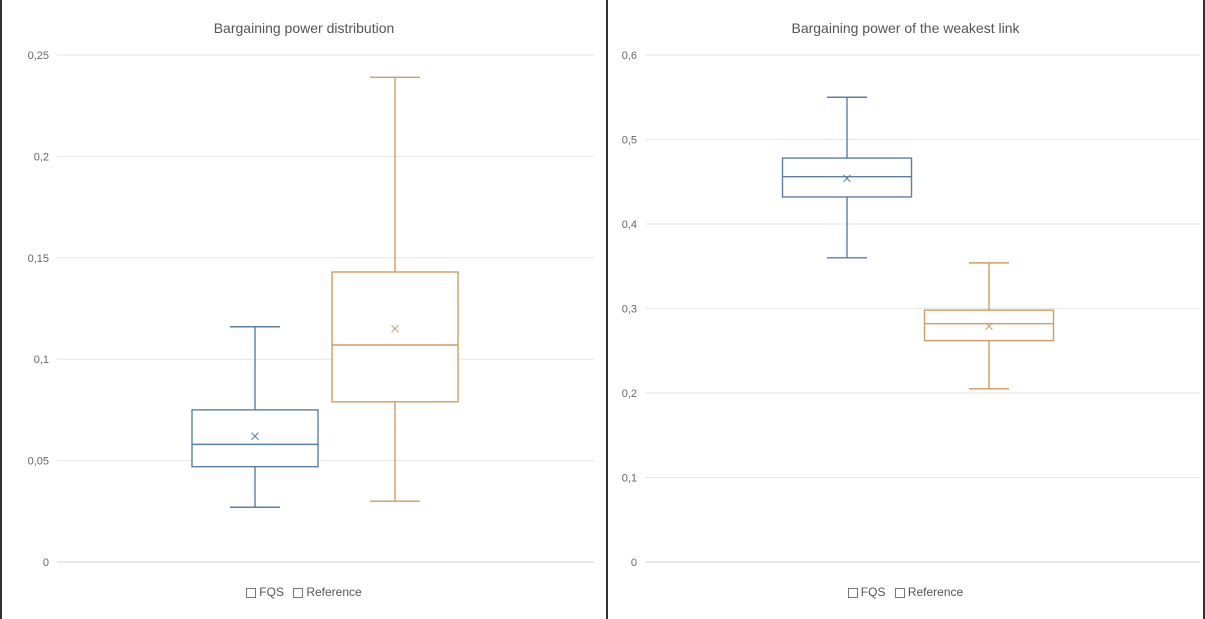 The image size is (1205, 619). What do you see at coordinates (304, 28) in the screenshot?
I see `chart-title: Bargaining power distribution` at bounding box center [304, 28].